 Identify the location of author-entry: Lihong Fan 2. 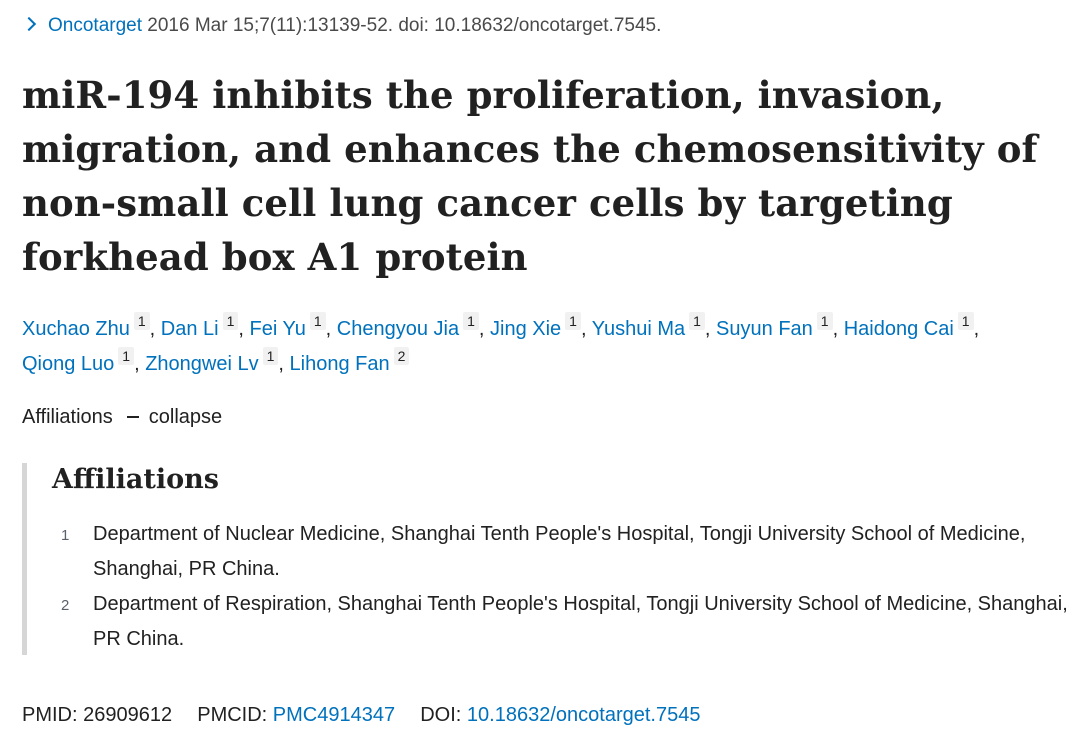
(349, 361).